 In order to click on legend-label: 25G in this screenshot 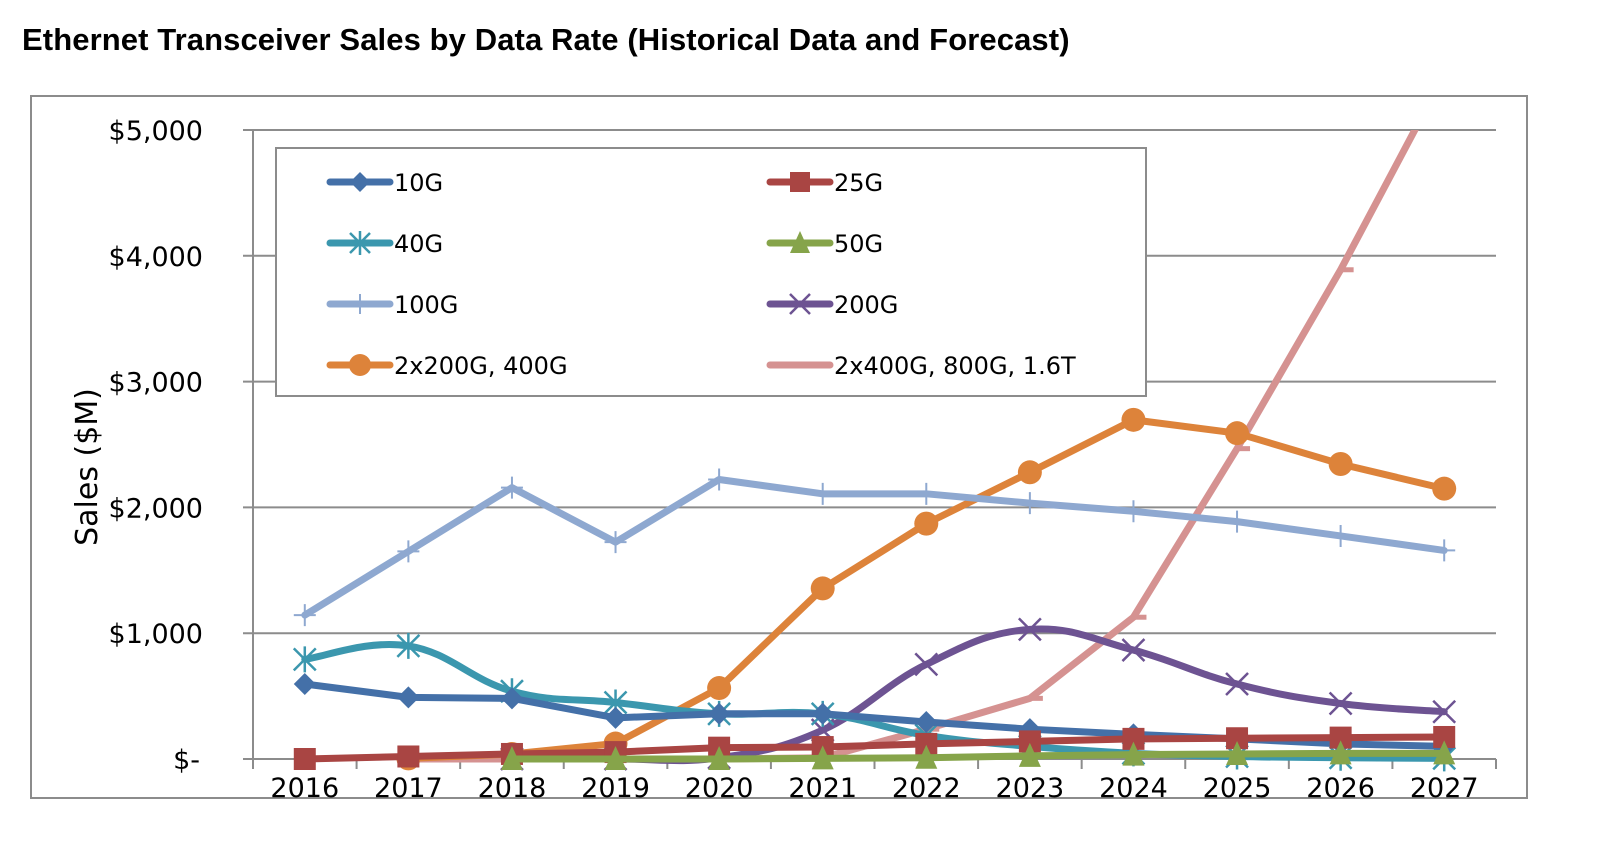, I will do `click(858, 183)`.